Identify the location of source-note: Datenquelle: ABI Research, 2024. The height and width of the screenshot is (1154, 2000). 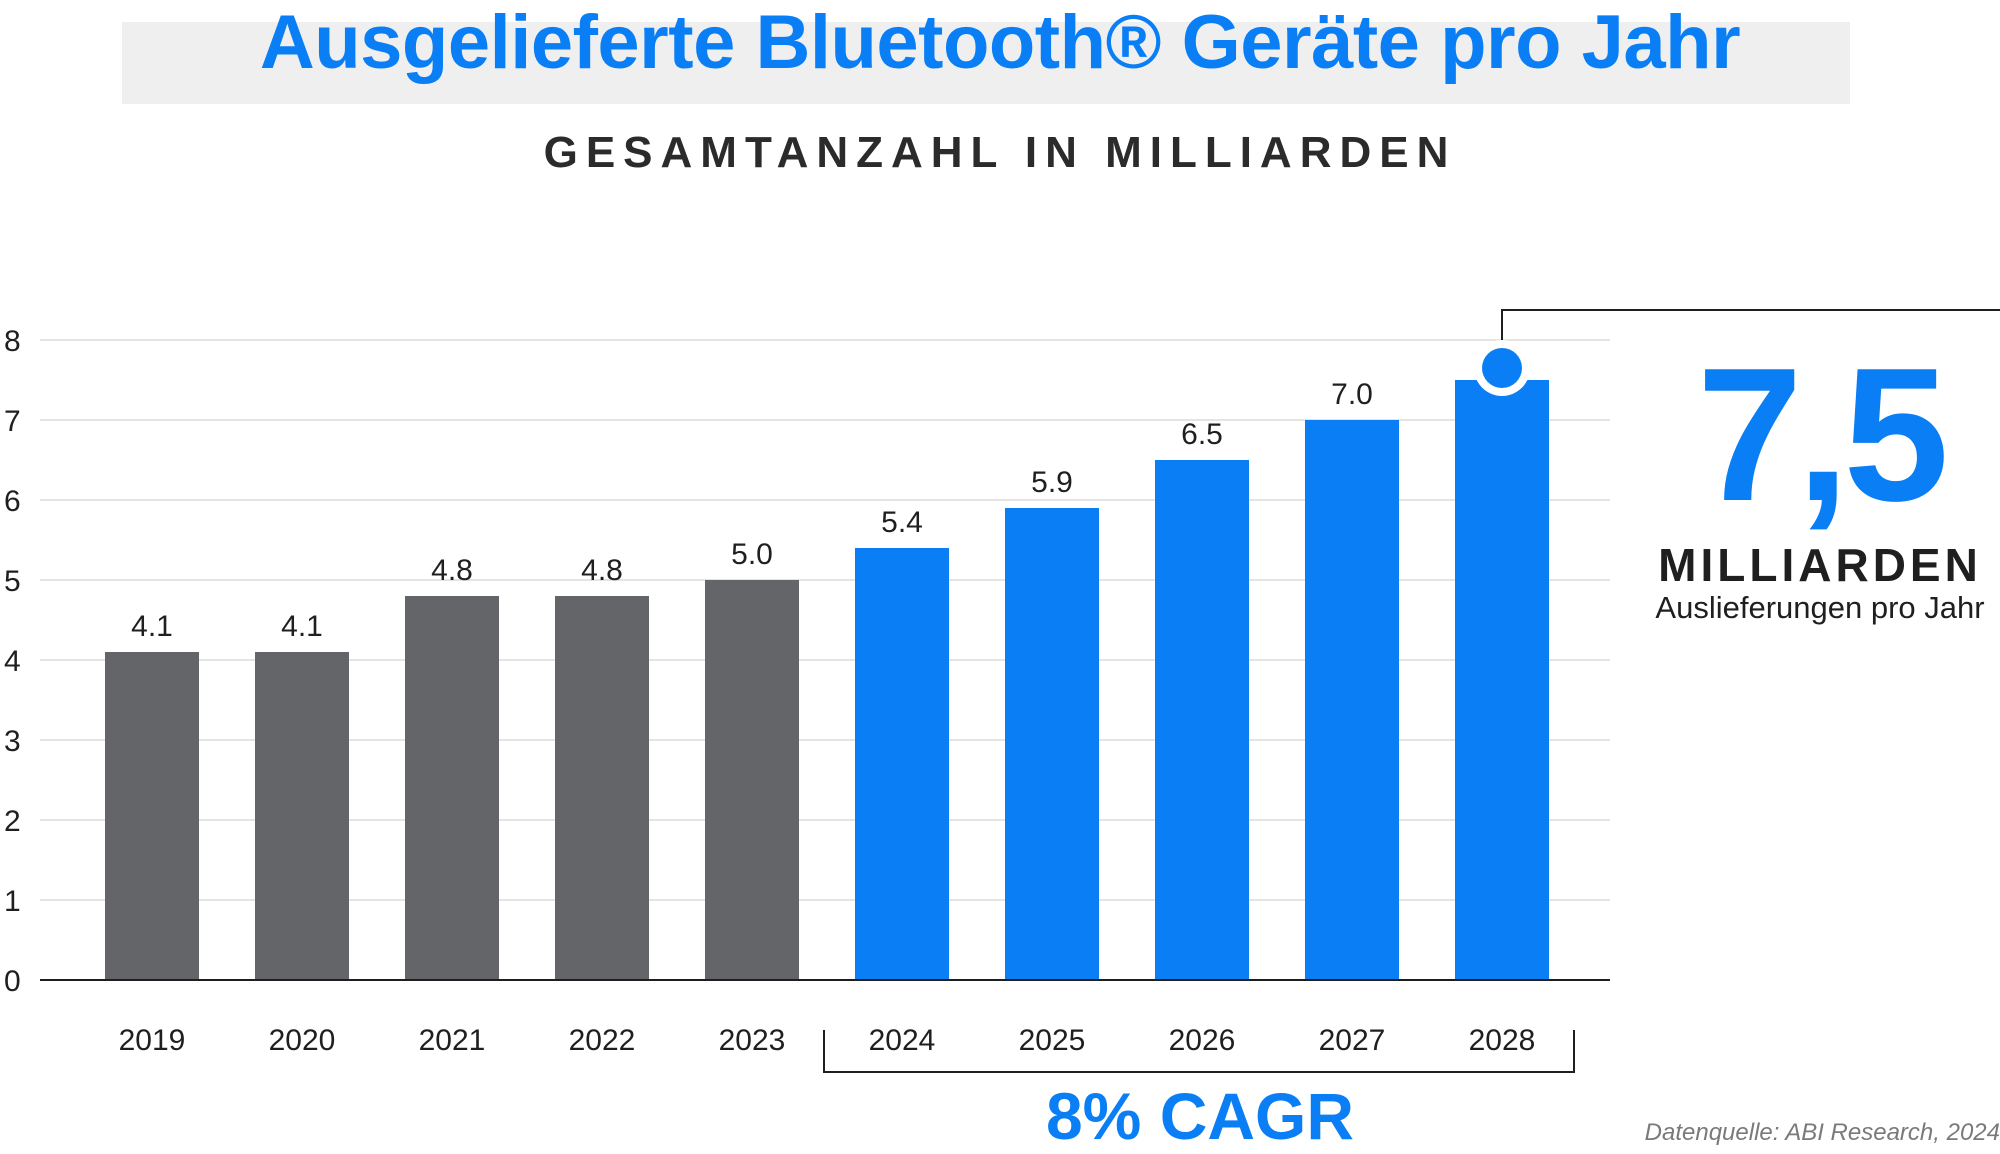
(1822, 1132).